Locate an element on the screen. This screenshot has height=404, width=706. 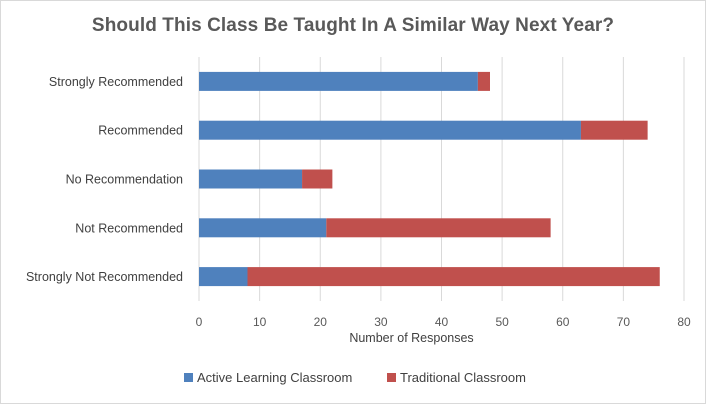
x-tick-label-70: 70 is located at coordinates (624, 322).